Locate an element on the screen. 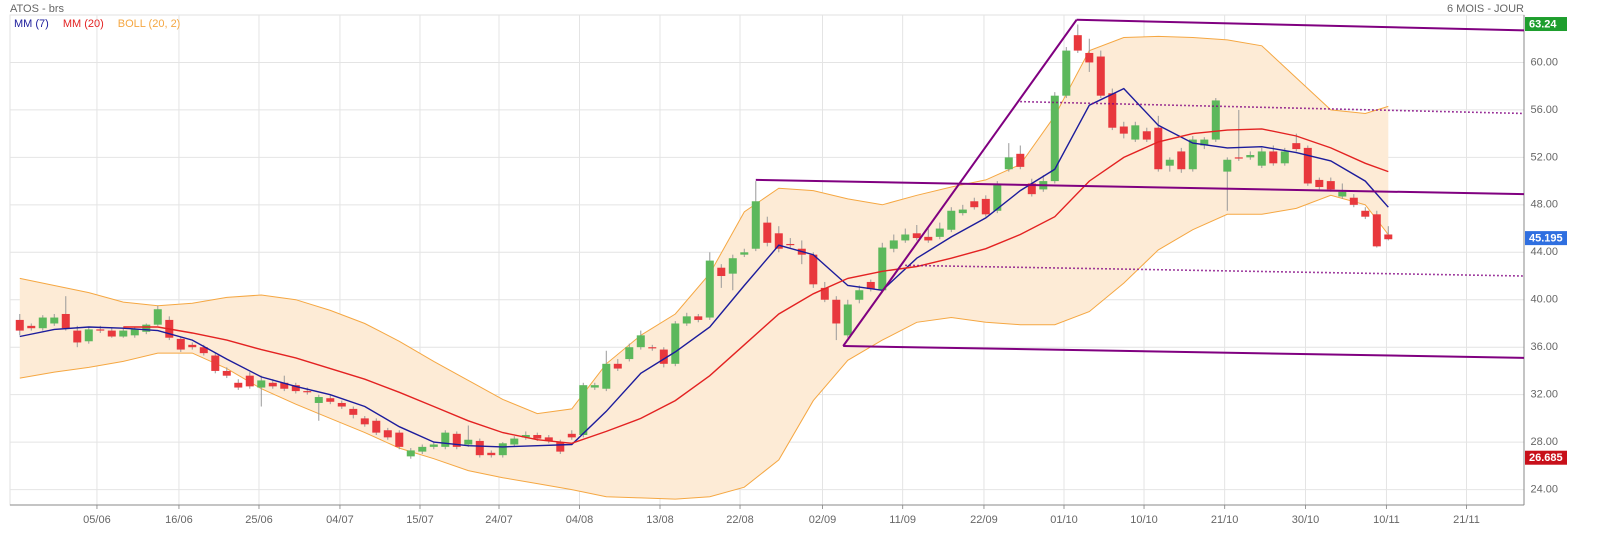  y-tick-label: 28.00 is located at coordinates (1544, 442).